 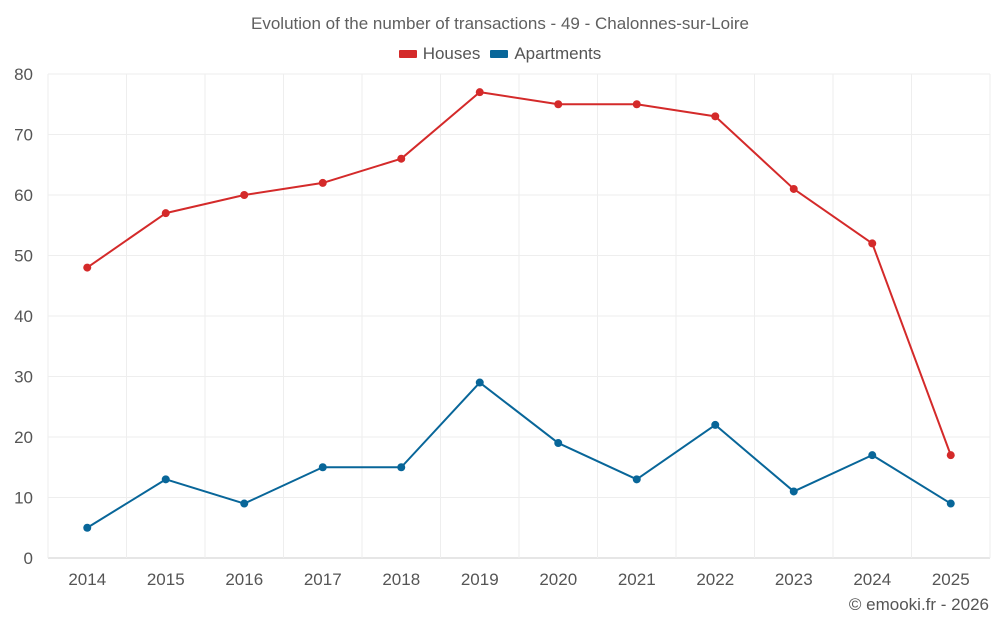 I want to click on x-tick-label: 2022, so click(x=715, y=579).